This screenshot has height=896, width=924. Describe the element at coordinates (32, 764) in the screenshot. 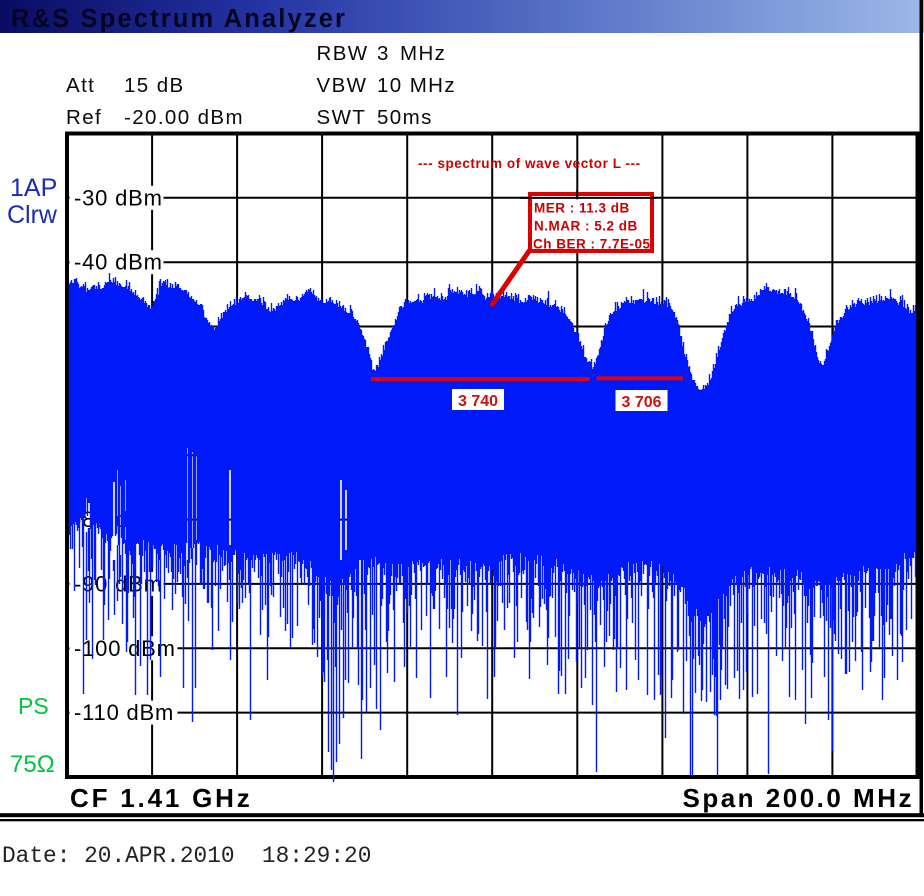

I see `svg-text: 75Ω` at that location.